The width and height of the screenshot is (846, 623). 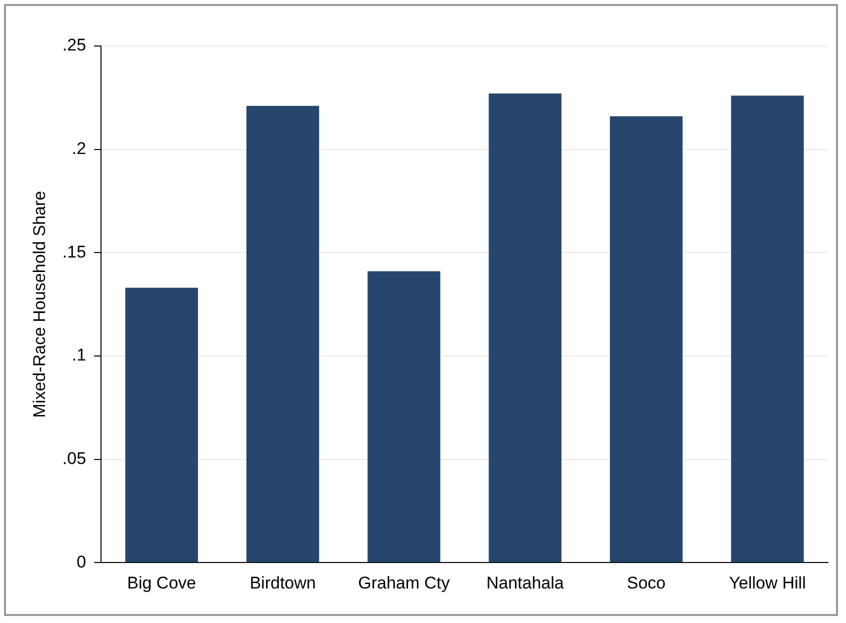 What do you see at coordinates (283, 582) in the screenshot?
I see `x-tick-label: Birdtown` at bounding box center [283, 582].